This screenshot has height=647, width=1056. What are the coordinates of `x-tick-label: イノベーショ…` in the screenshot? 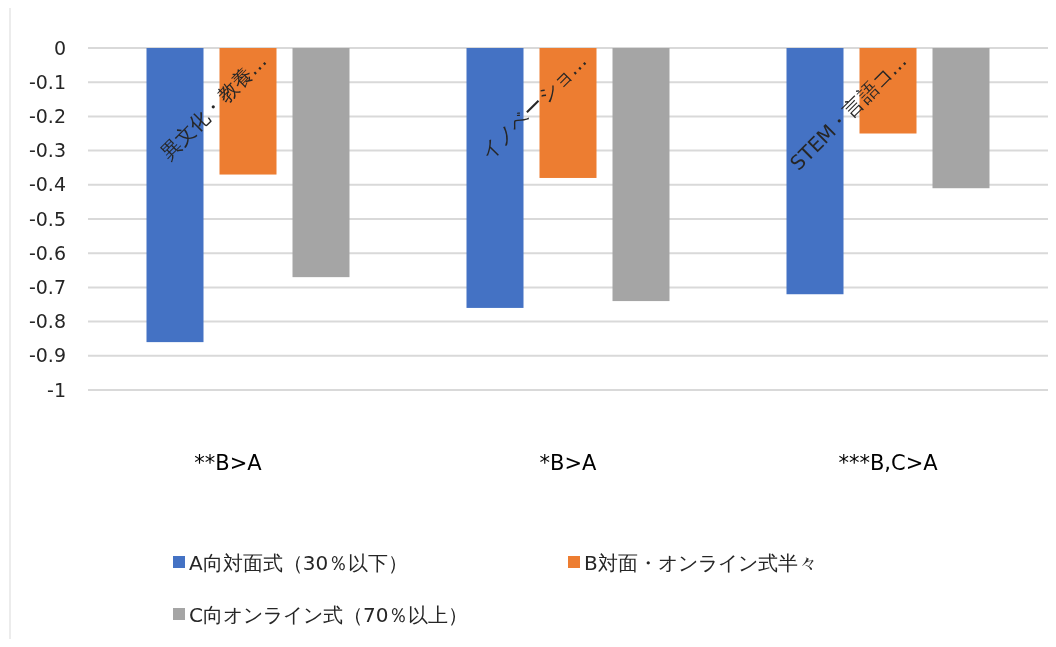 It's located at (533, 106).